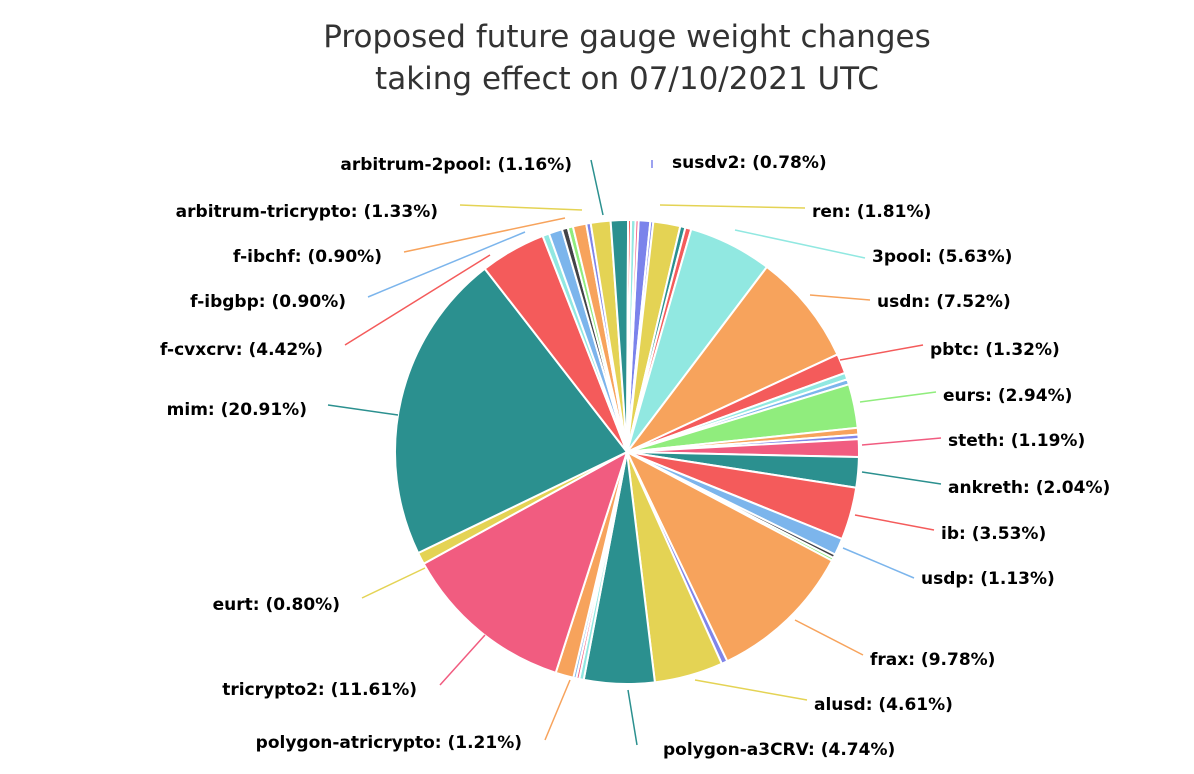  What do you see at coordinates (363, 410) in the screenshot?
I see `connector-mim` at bounding box center [363, 410].